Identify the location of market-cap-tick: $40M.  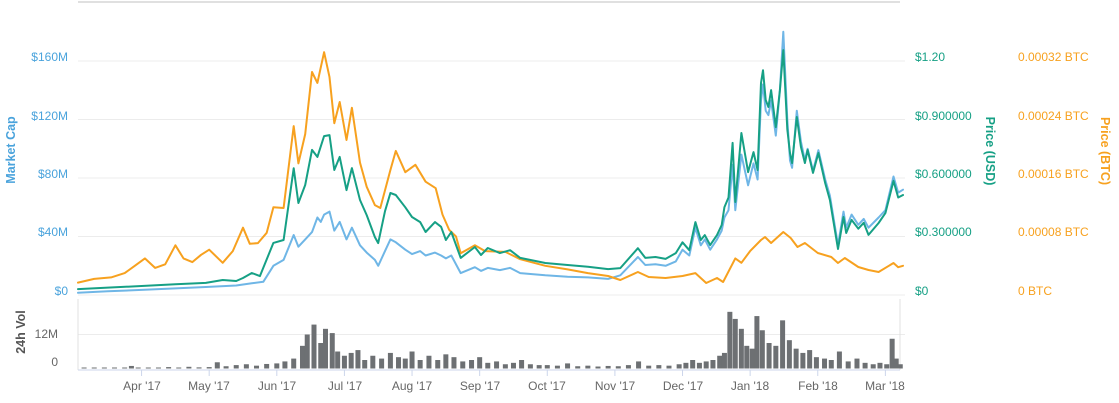
(52, 232).